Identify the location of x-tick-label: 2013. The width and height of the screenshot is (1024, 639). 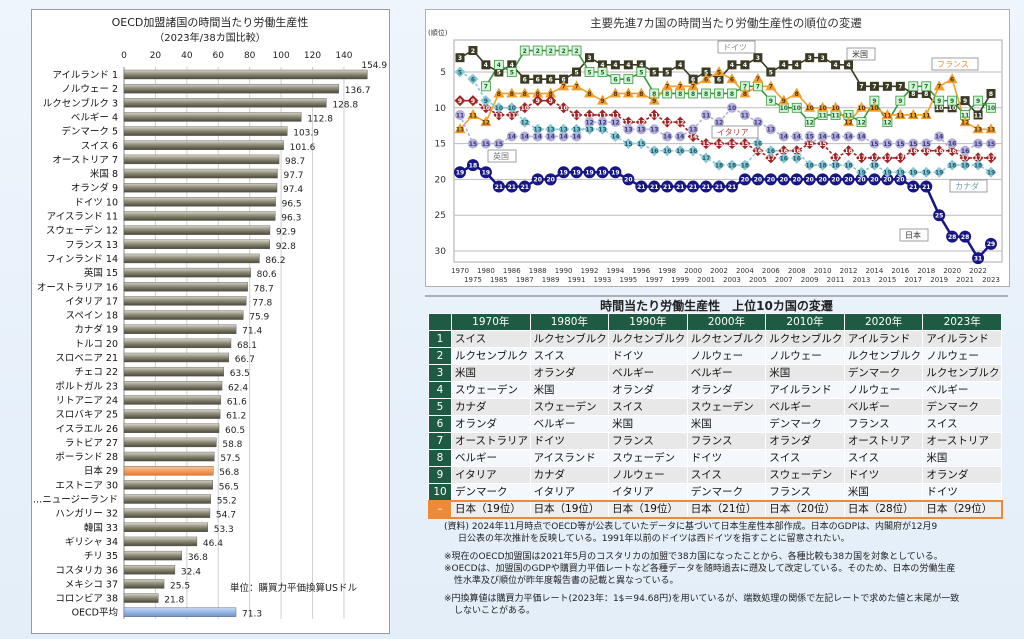
(862, 280).